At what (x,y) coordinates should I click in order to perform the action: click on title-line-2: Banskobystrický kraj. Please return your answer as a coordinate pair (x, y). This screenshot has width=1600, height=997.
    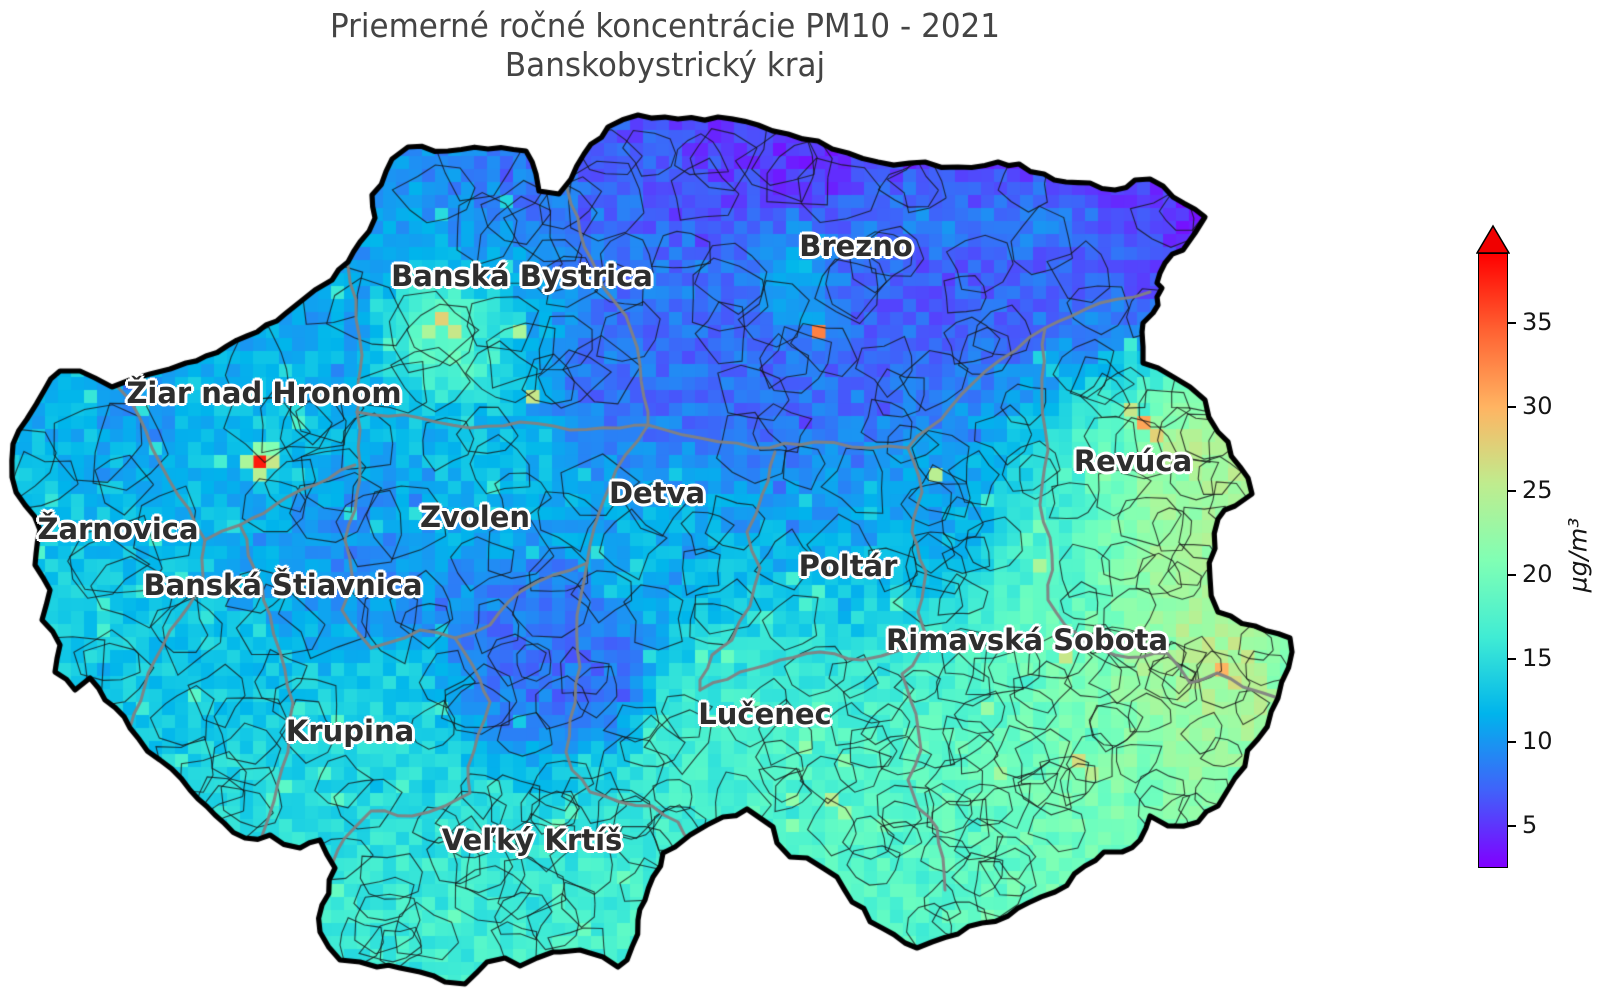
    Looking at the image, I should click on (665, 64).